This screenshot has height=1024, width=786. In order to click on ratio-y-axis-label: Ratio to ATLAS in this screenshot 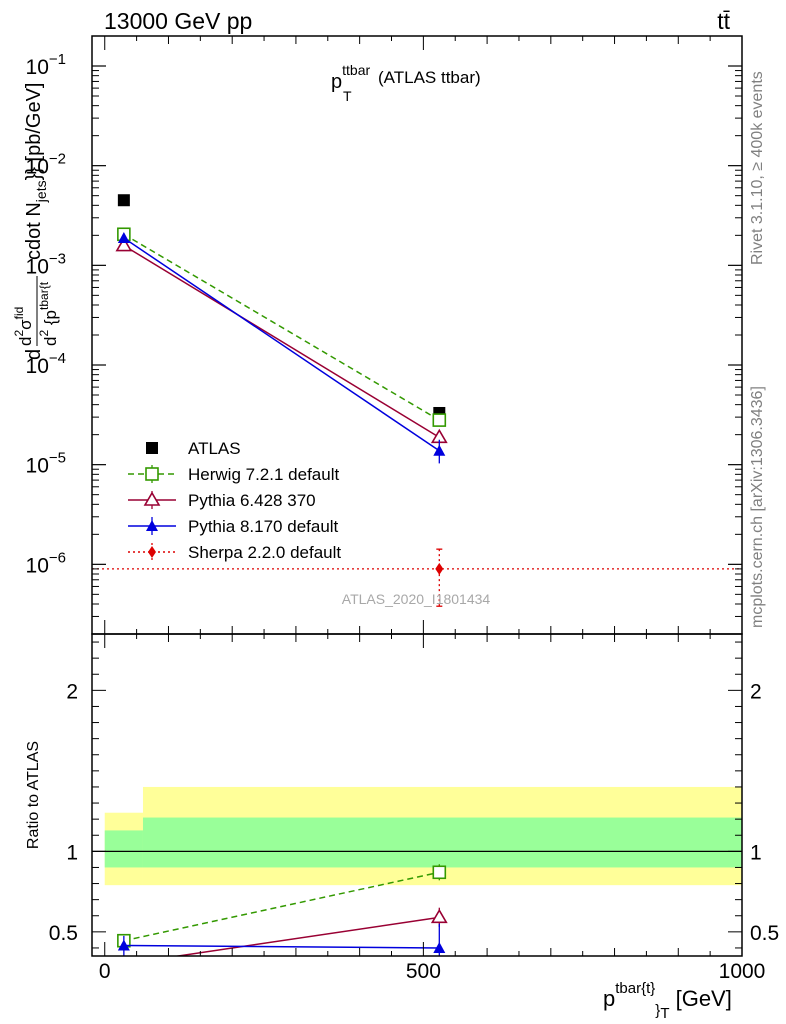, I will do `click(33, 795)`.